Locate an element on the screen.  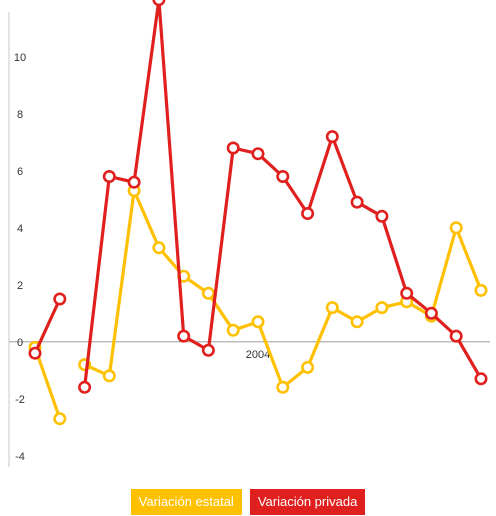
legend-item-privada: Variación privada is located at coordinates (307, 502).